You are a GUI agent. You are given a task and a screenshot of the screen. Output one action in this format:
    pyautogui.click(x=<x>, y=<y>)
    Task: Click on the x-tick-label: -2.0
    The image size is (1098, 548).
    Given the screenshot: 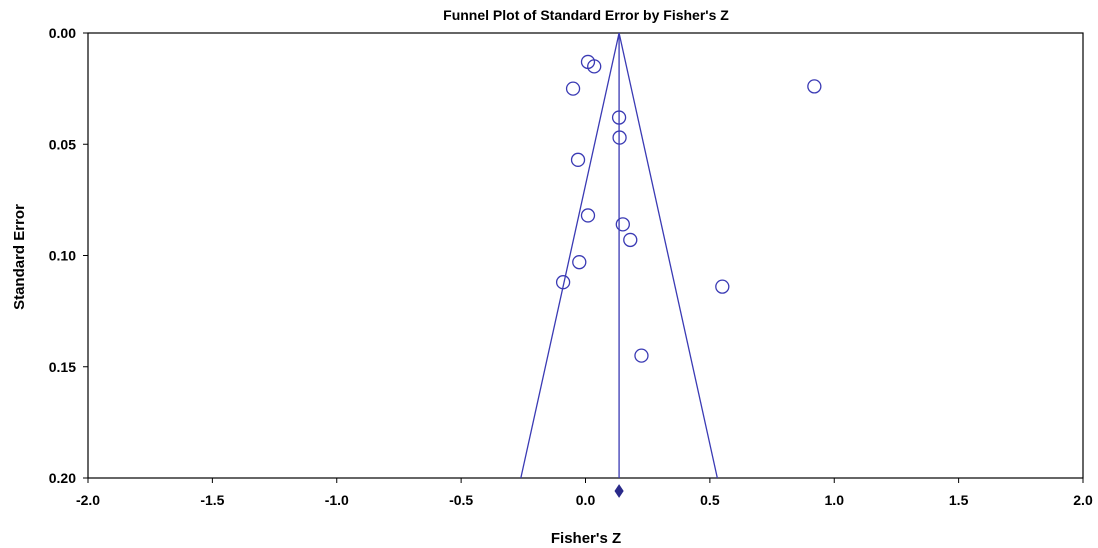 What is the action you would take?
    pyautogui.click(x=88, y=500)
    